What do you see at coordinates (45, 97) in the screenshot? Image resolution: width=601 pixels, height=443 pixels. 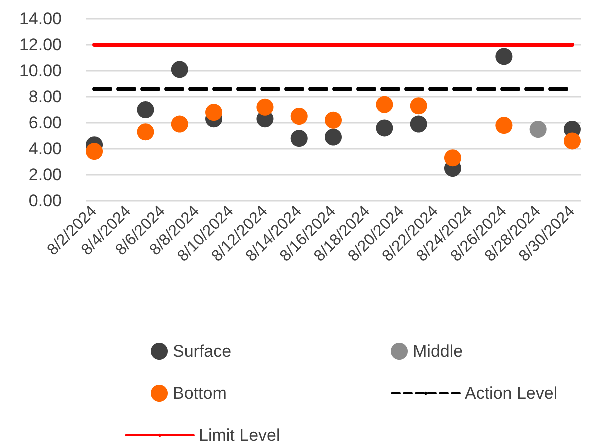 I see `y-tick-label: 8.00` at bounding box center [45, 97].